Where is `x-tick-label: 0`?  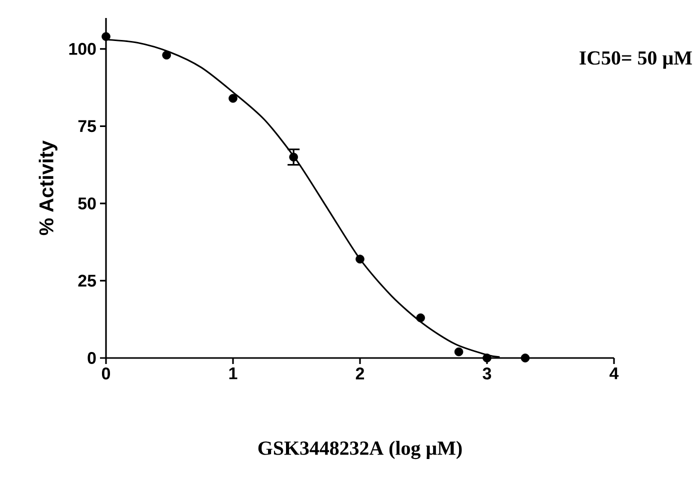 x-tick-label: 0 is located at coordinates (106, 374).